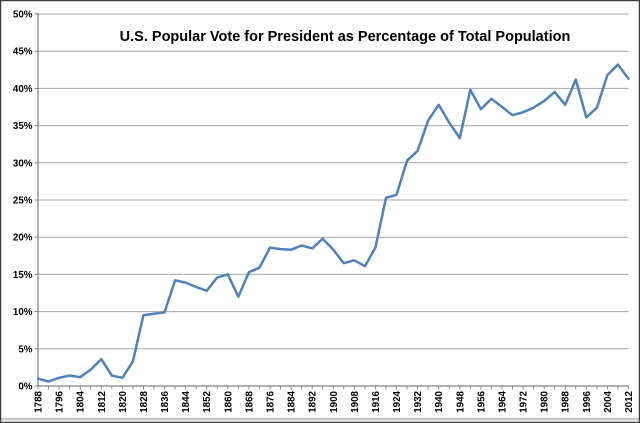  I want to click on x-tick-label: 1852, so click(207, 401).